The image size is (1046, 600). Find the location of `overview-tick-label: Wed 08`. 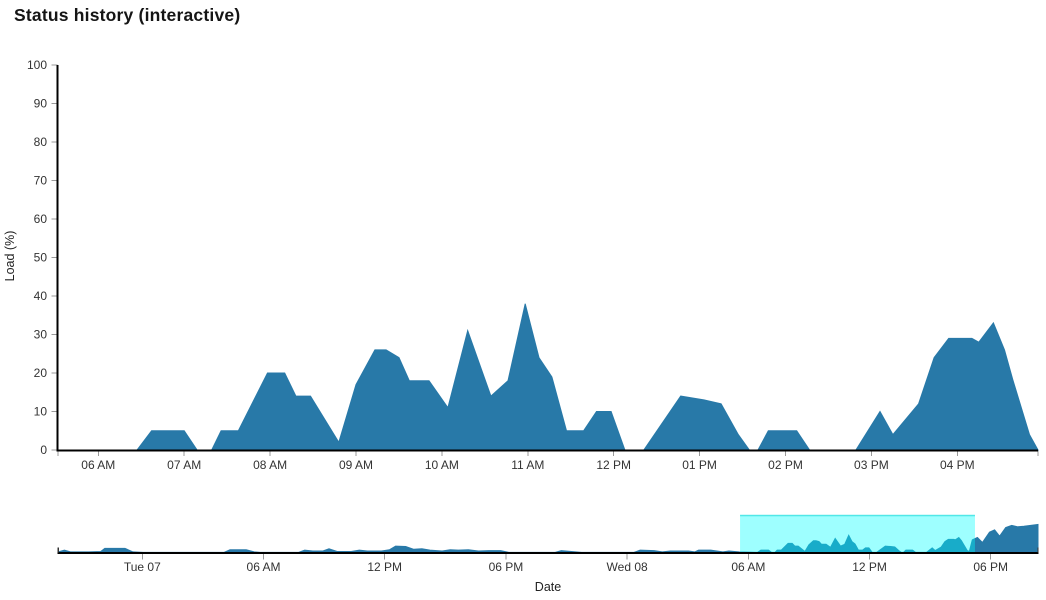

overview-tick-label: Wed 08 is located at coordinates (627, 567).